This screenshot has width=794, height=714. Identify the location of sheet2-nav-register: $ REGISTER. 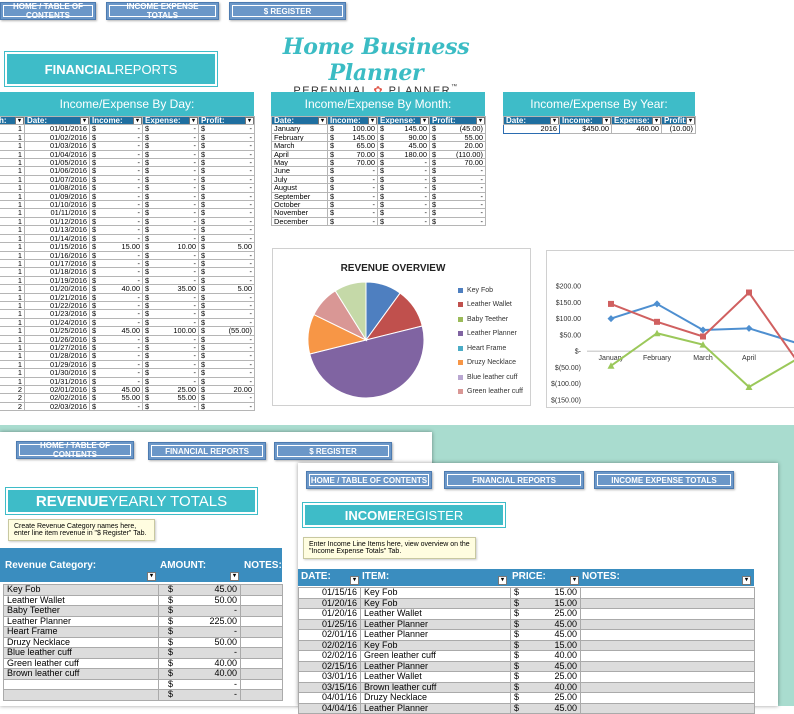
(333, 451).